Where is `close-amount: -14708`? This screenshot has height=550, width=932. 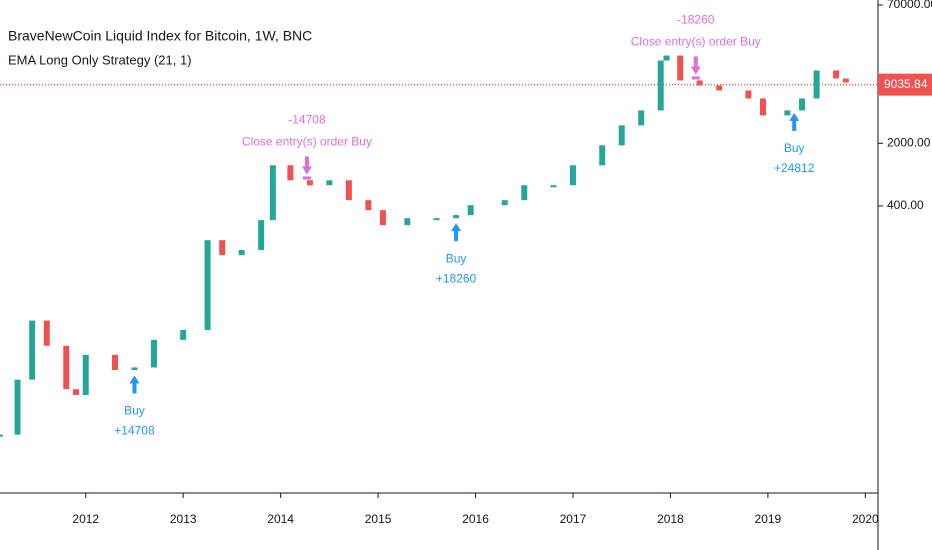 close-amount: -14708 is located at coordinates (307, 120).